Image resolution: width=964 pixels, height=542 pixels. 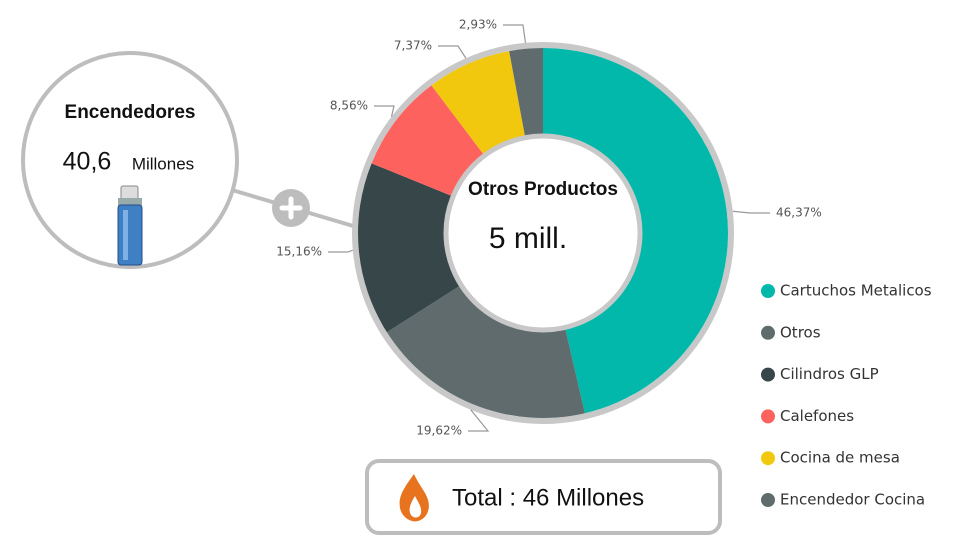 What do you see at coordinates (130, 225) in the screenshot?
I see `lighter-icon` at bounding box center [130, 225].